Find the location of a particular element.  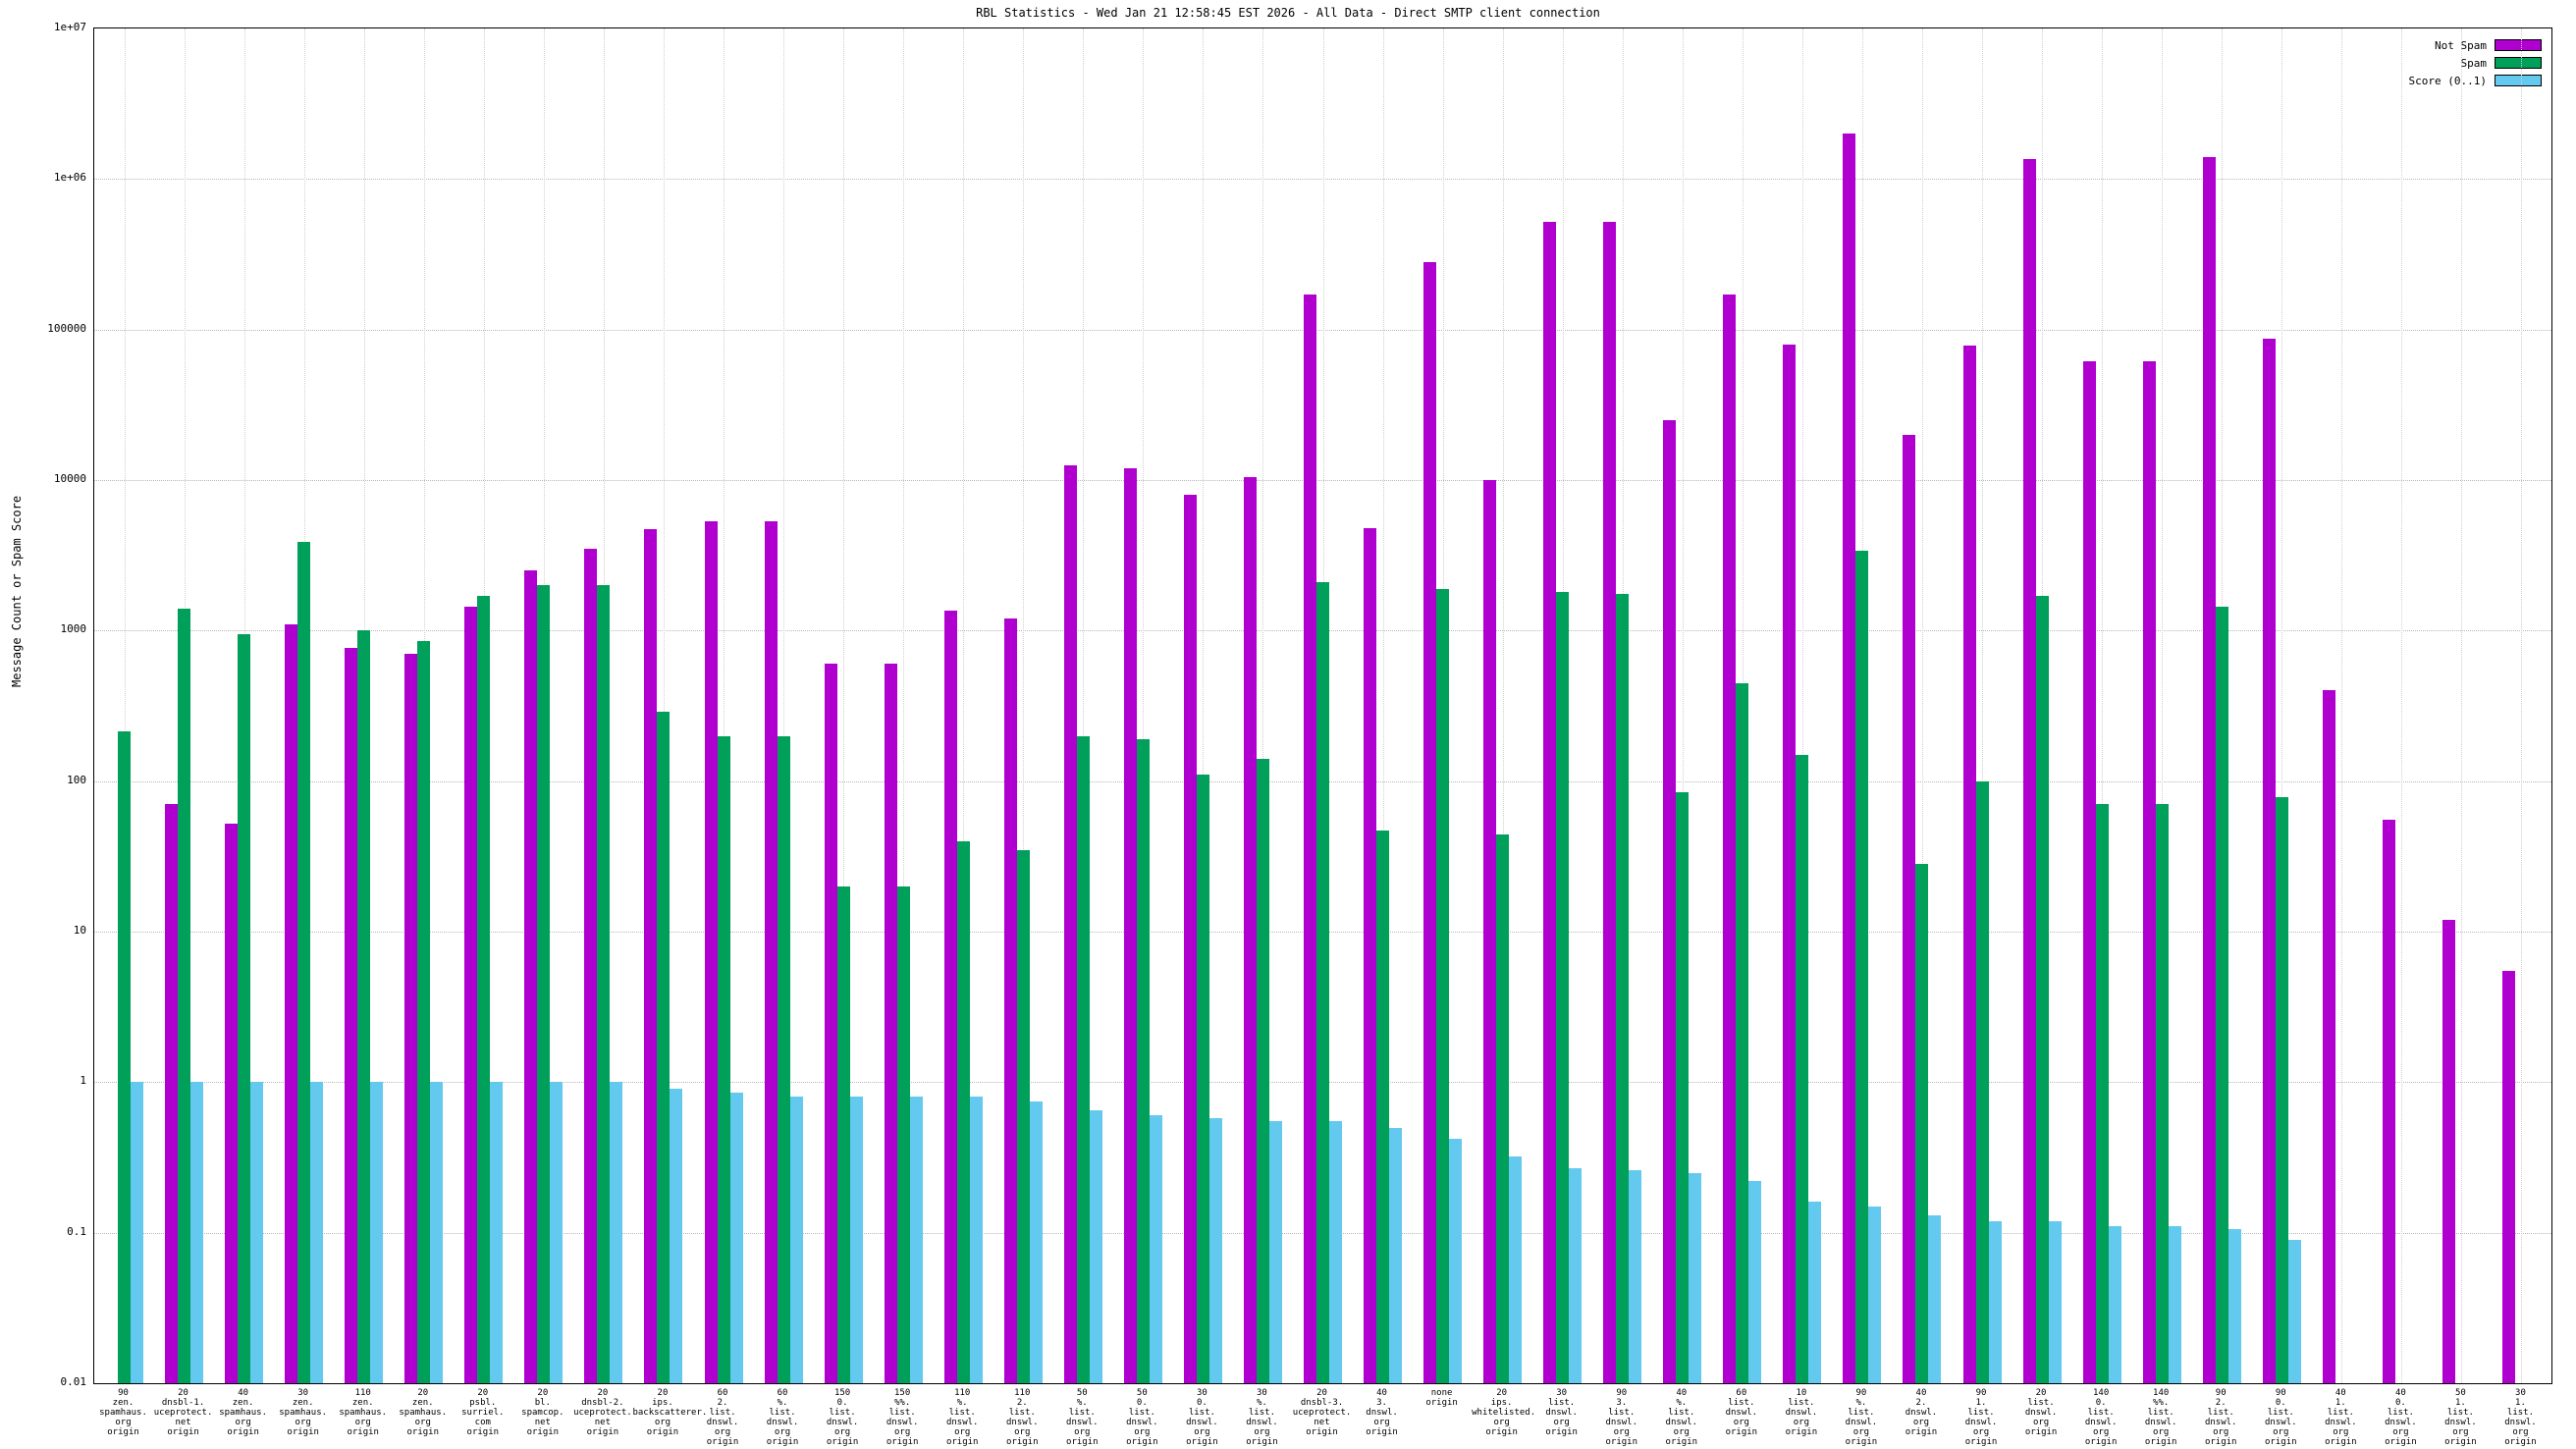

x-axis-label: 30 1. list. dnswl. org origin is located at coordinates (2520, 1417).